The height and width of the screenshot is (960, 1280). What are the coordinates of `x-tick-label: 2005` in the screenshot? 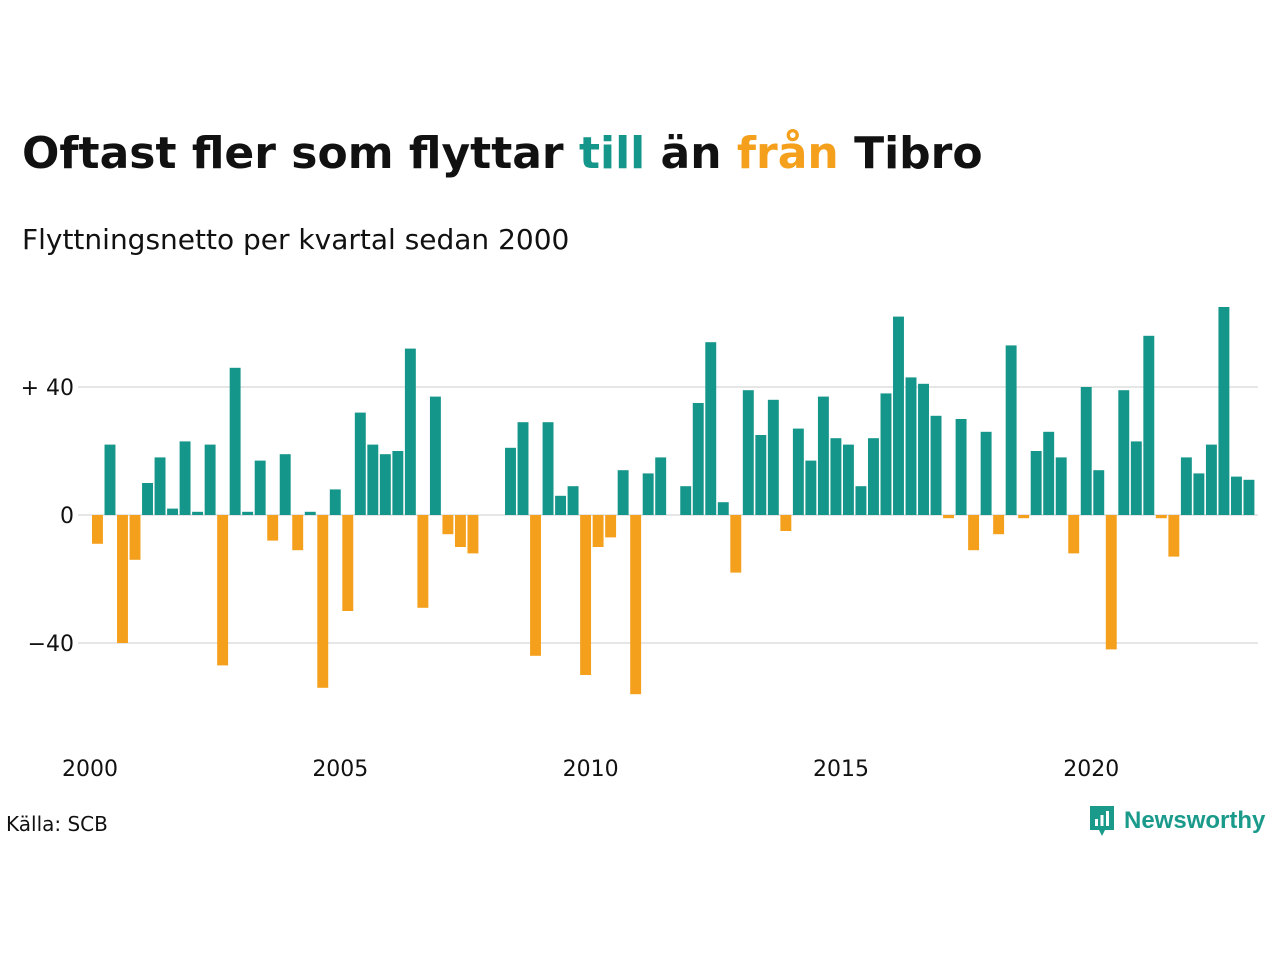 It's located at (340, 769).